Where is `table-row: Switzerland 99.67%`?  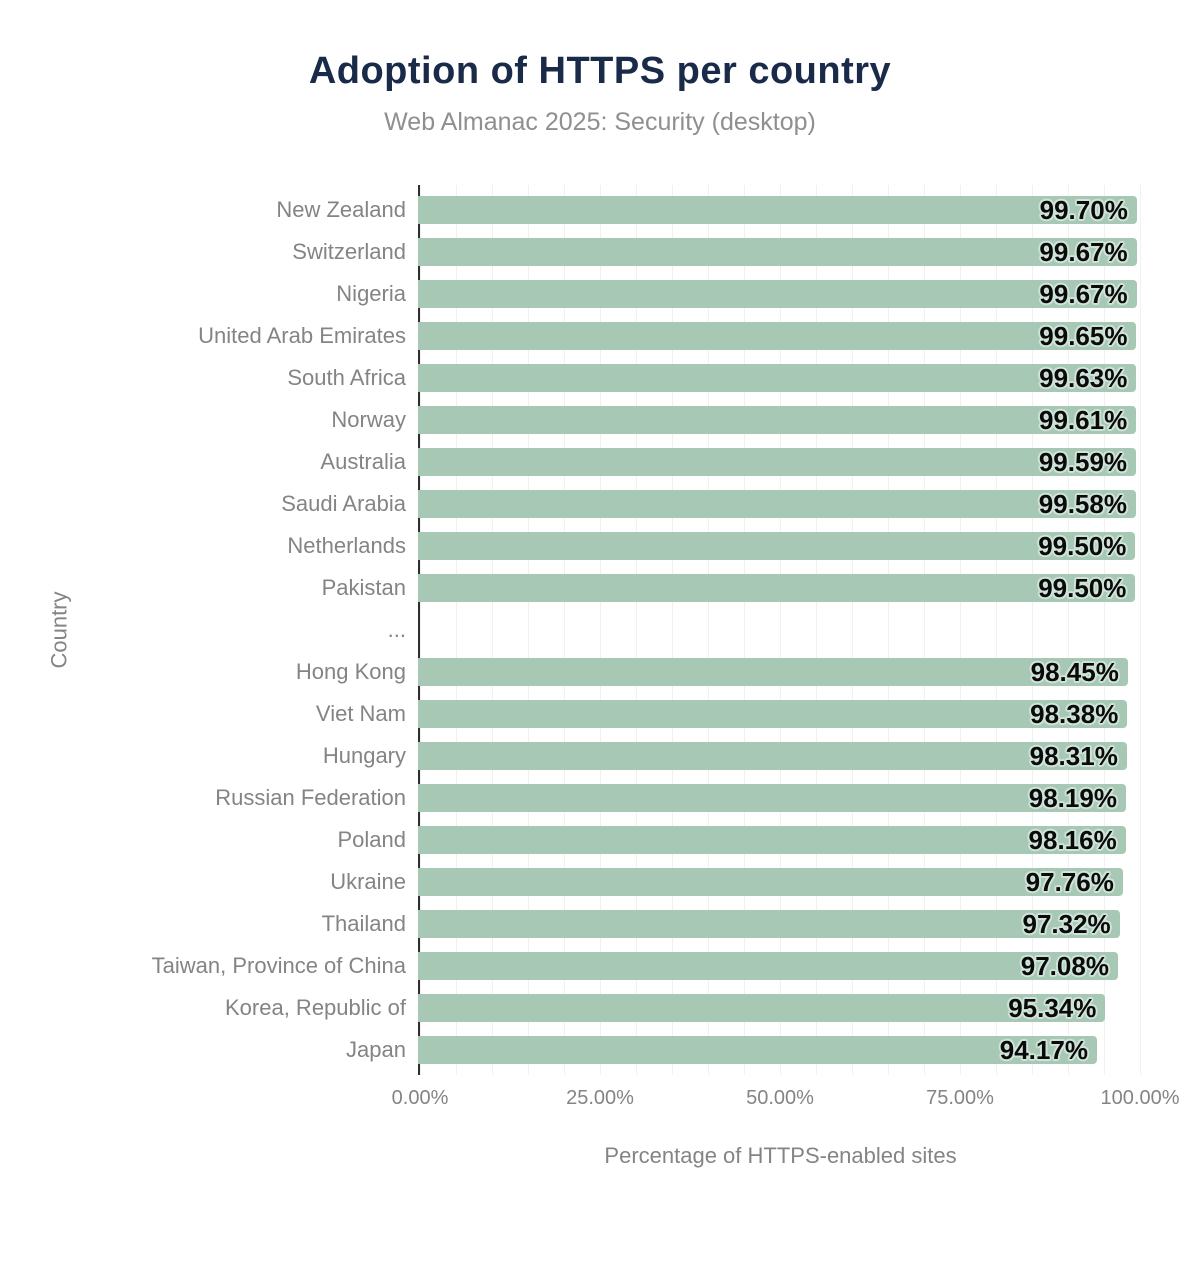
table-row: Switzerland 99.67% is located at coordinates (629, 252).